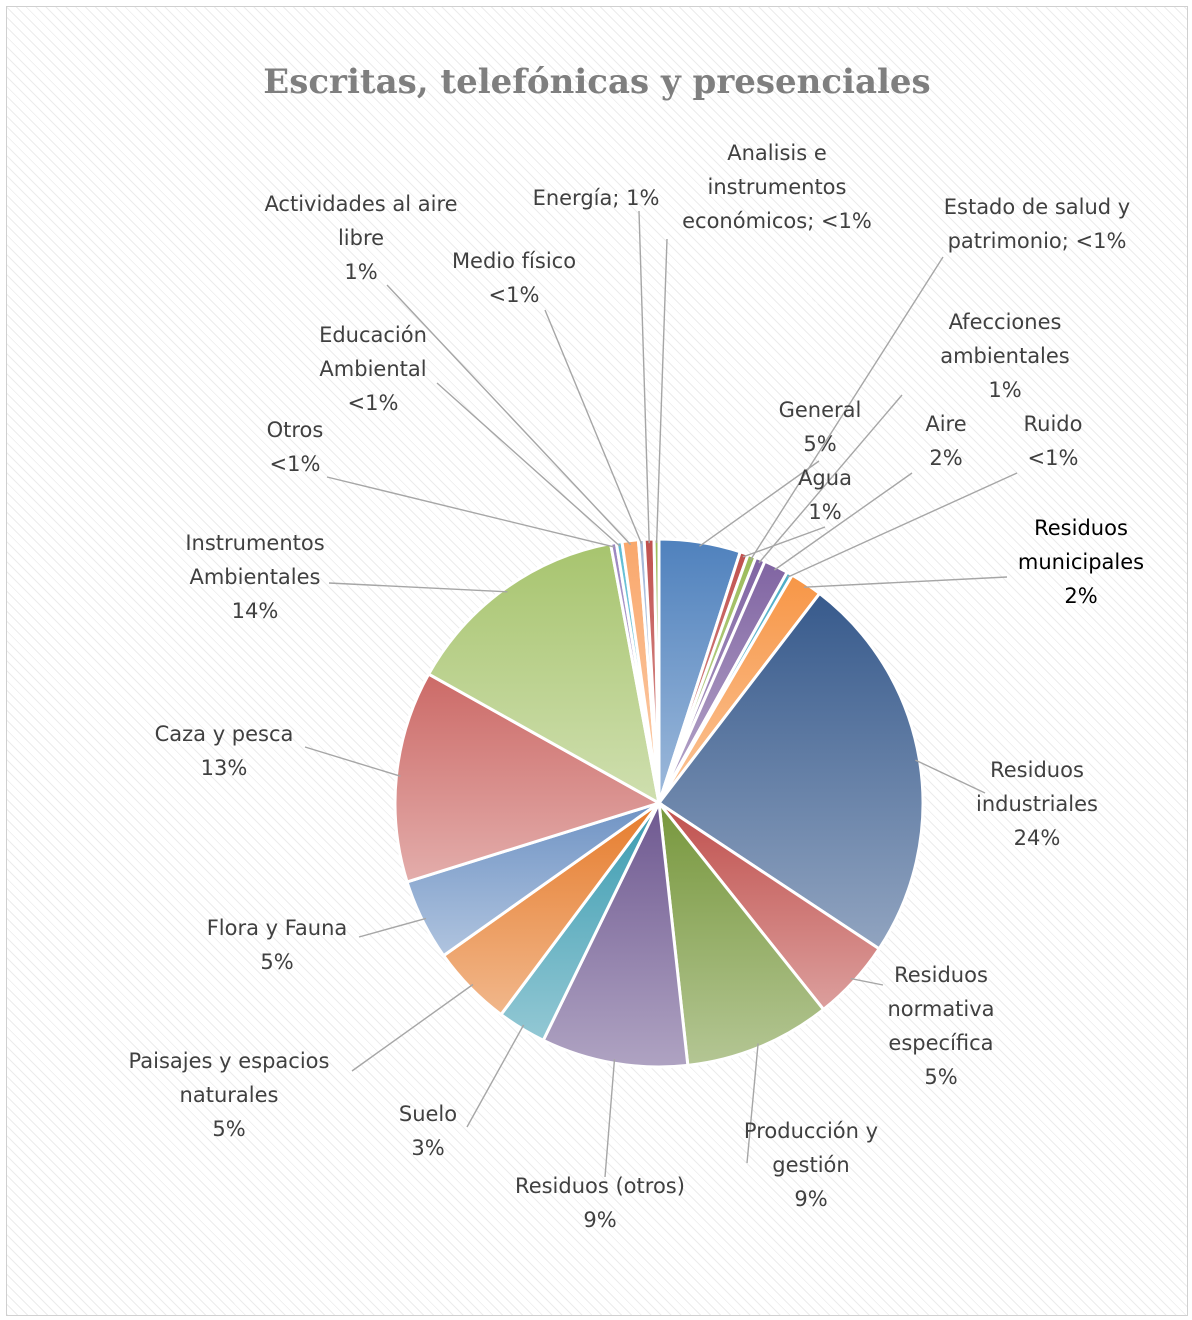 The height and width of the screenshot is (1320, 1192). Describe the element at coordinates (254, 543) in the screenshot. I see `slice-label-line: Instrumentos` at that location.